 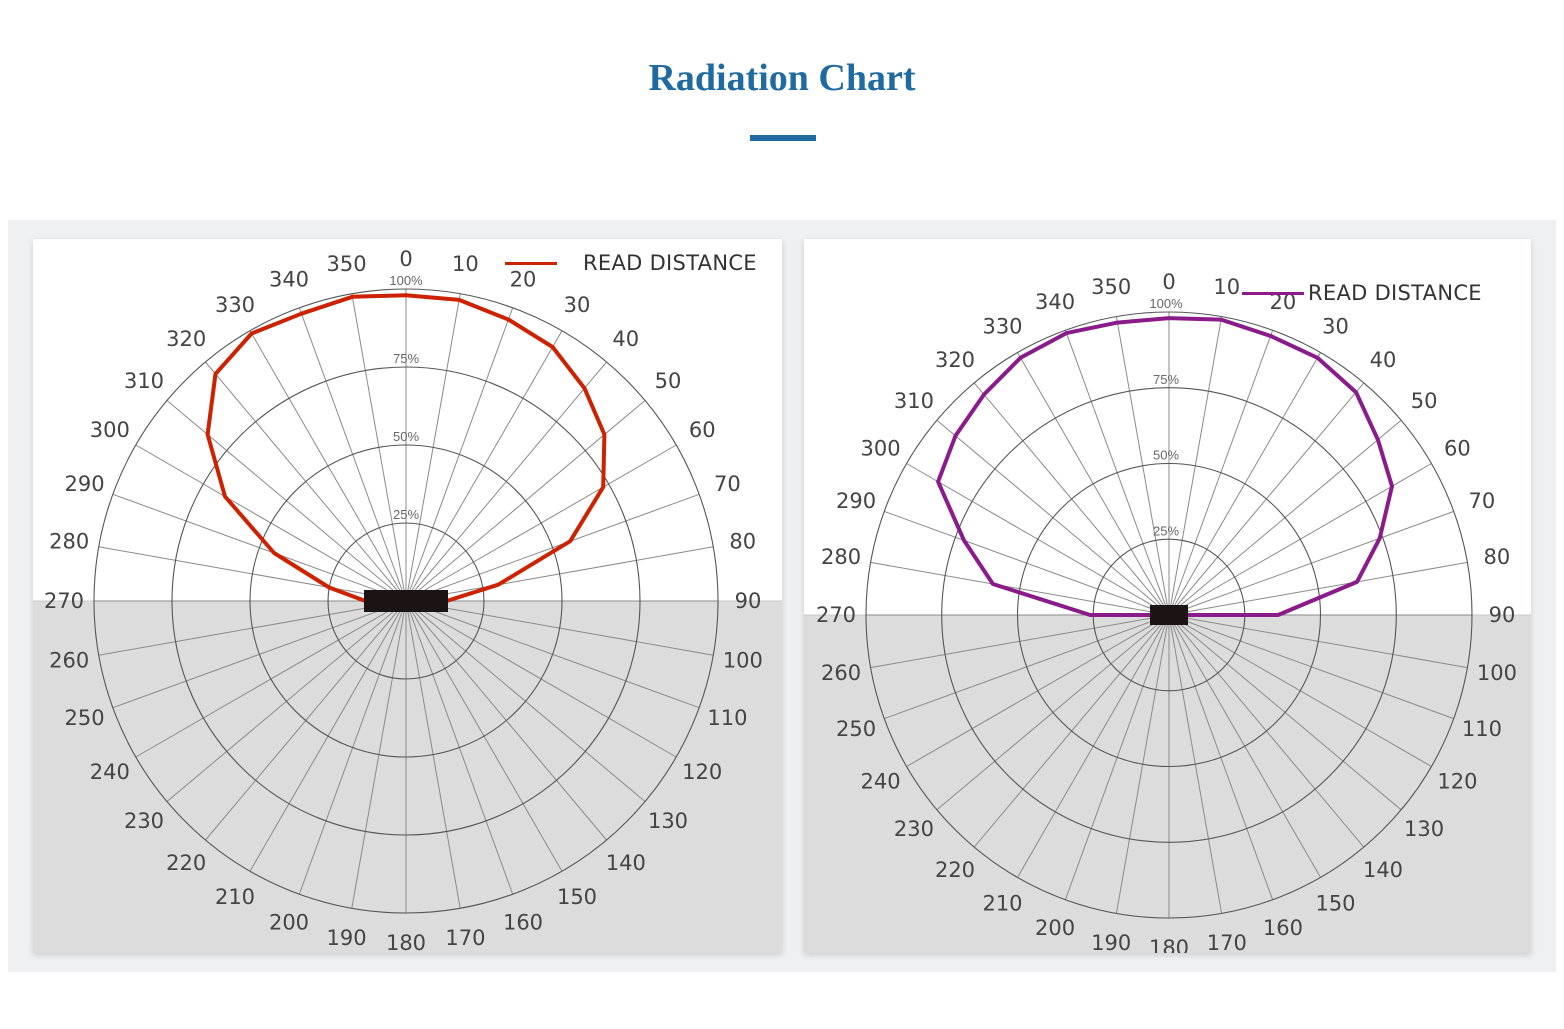 What do you see at coordinates (670, 263) in the screenshot?
I see `legend-label: READ DISTANCE` at bounding box center [670, 263].